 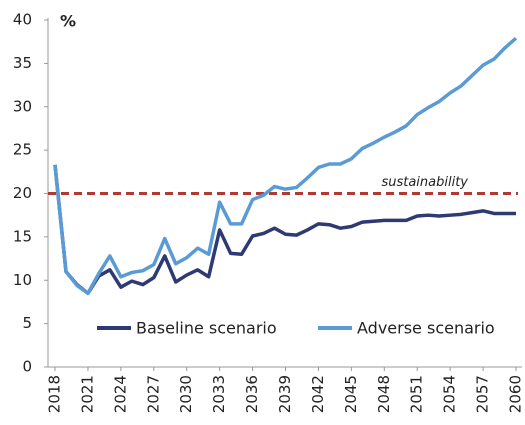 I want to click on y-tick-label: 10, so click(x=22, y=280).